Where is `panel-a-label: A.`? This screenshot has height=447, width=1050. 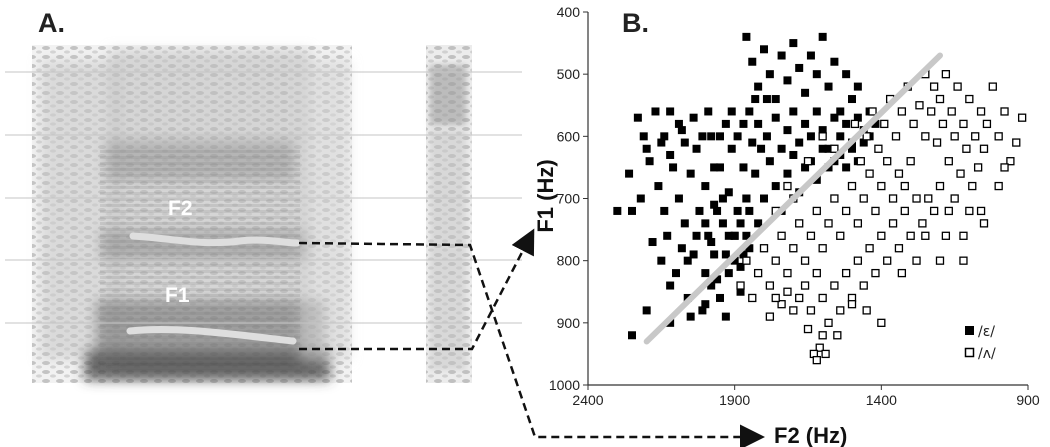 panel-a-label: A. is located at coordinates (51, 23).